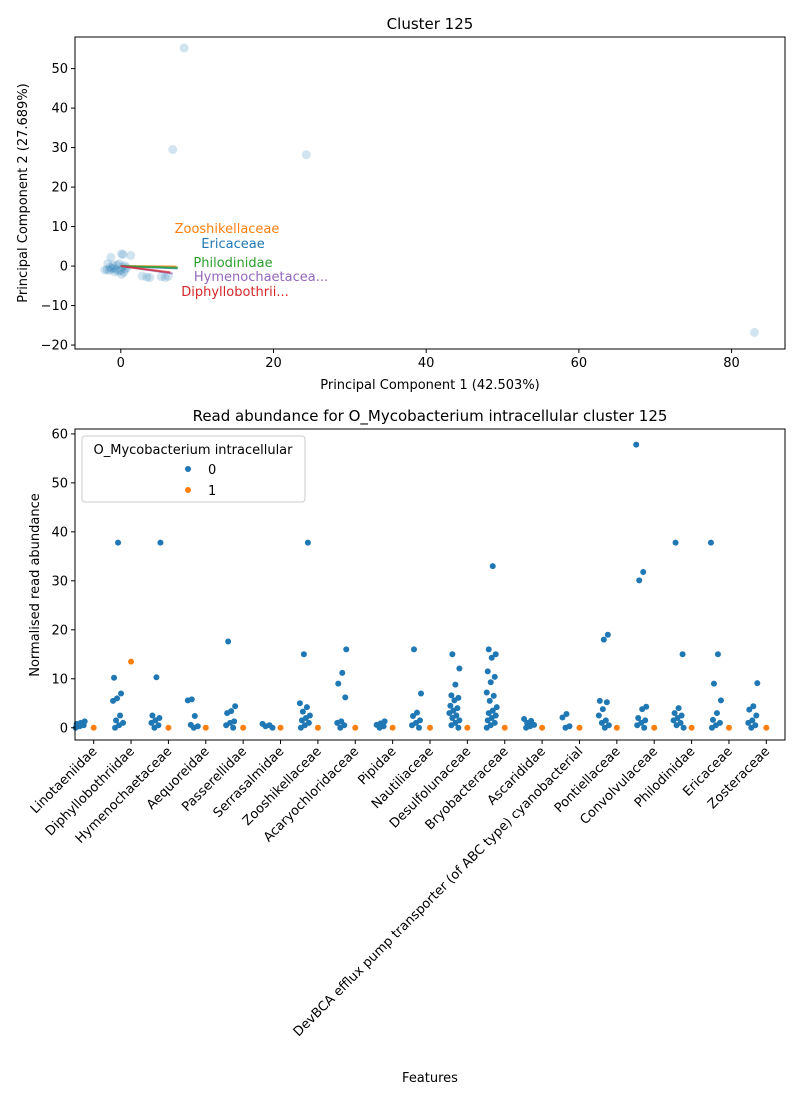 Image resolution: width=800 pixels, height=1100 pixels. Describe the element at coordinates (35, 585) in the screenshot. I see `abundance-y-label: Normalised read abundance` at that location.